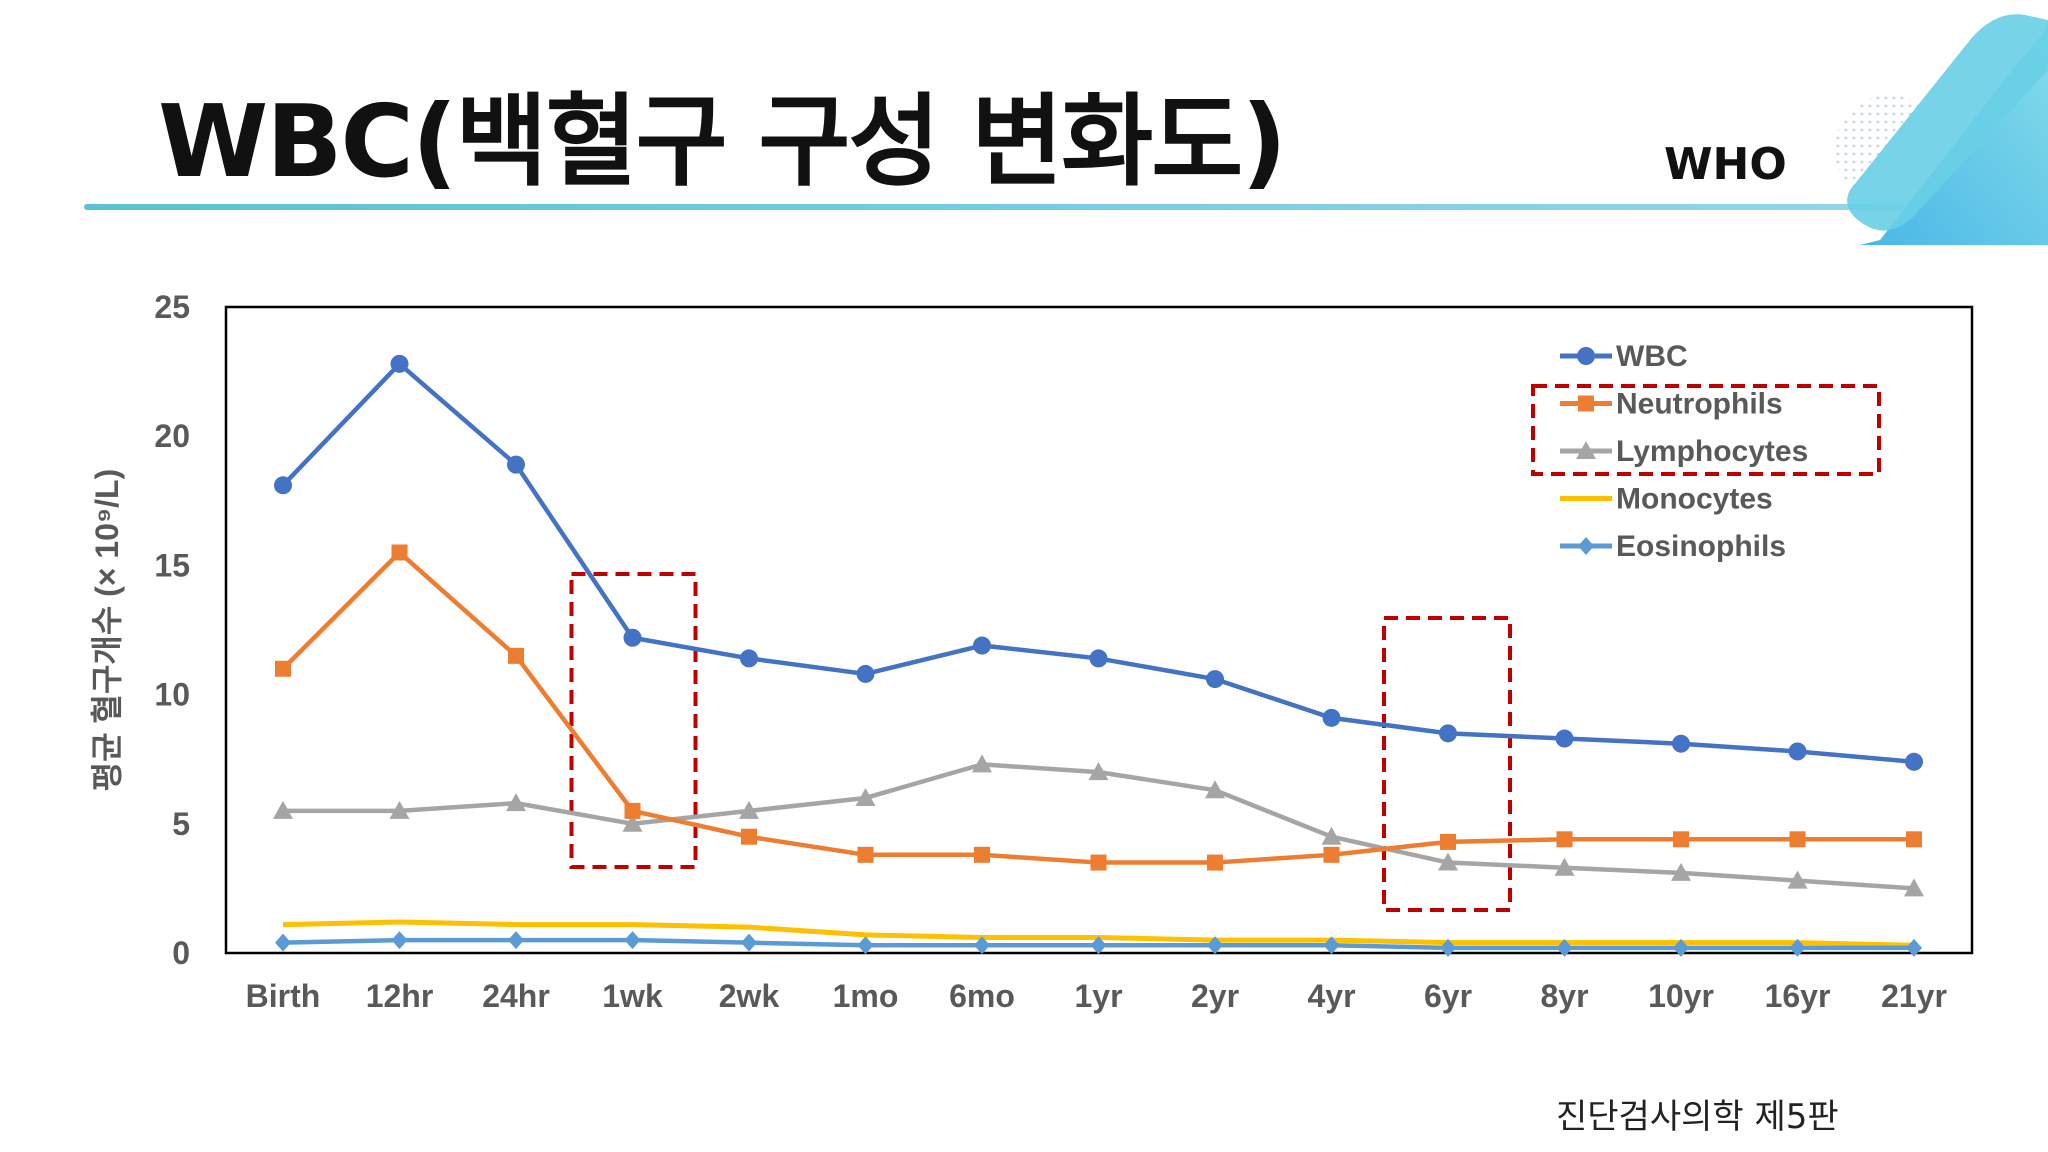 The width and height of the screenshot is (2048, 1152). Describe the element at coordinates (1914, 996) in the screenshot. I see `x-tick-label: 21yr` at that location.